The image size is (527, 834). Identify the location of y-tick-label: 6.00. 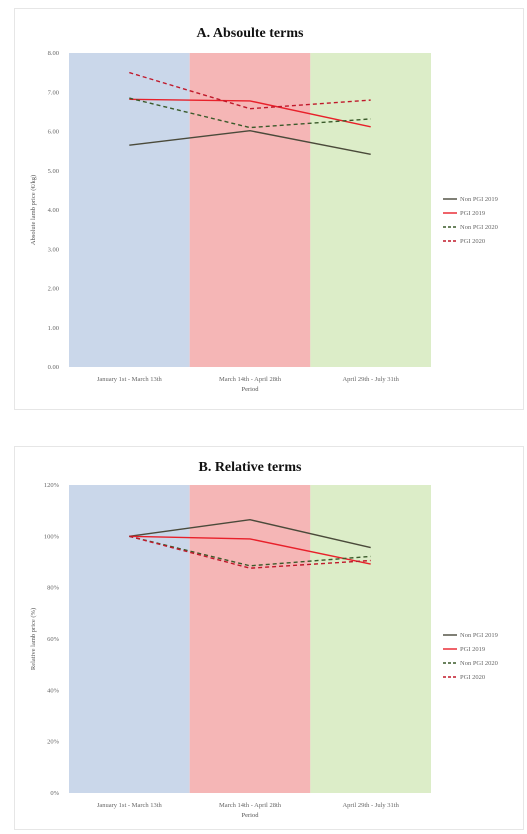
(53, 132).